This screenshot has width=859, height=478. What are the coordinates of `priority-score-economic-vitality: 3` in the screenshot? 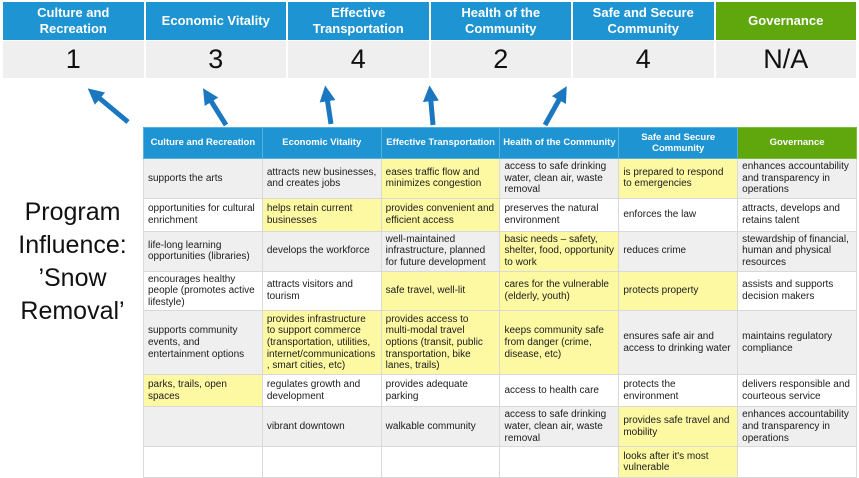 It's located at (215, 59).